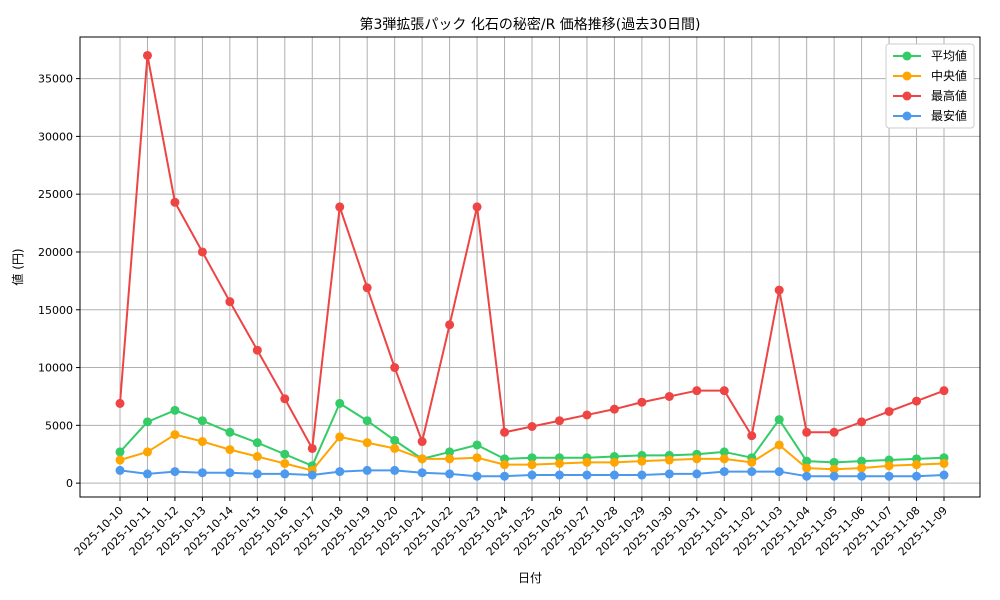  Describe the element at coordinates (949, 75) in the screenshot. I see `legend-label: 中央値` at that location.